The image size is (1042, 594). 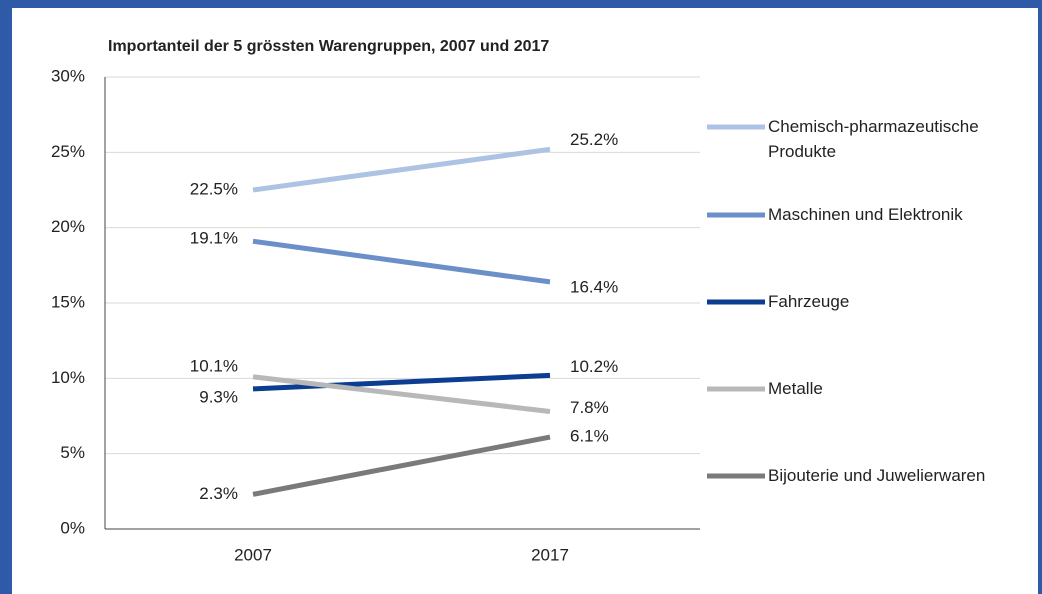 I want to click on y-tick-label: 0%, so click(x=72, y=527).